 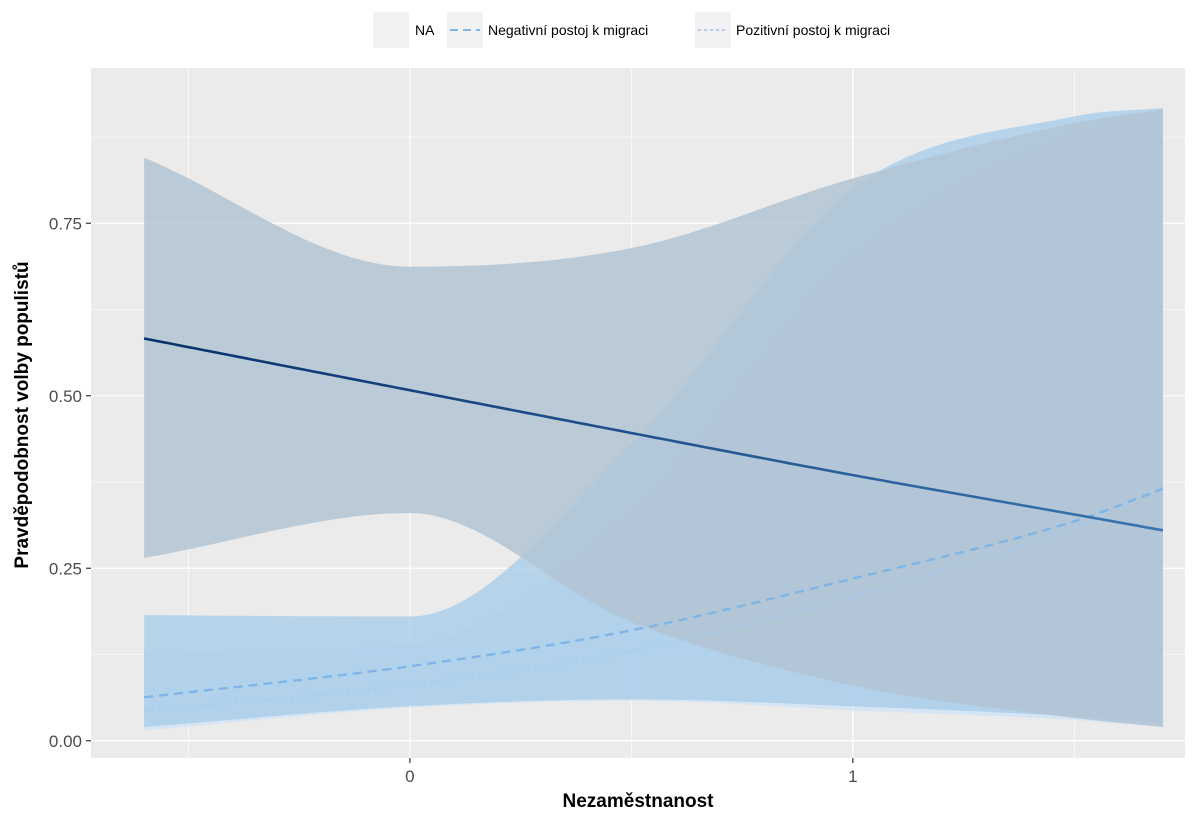 I want to click on legend-label-na: NA, so click(x=425, y=30).